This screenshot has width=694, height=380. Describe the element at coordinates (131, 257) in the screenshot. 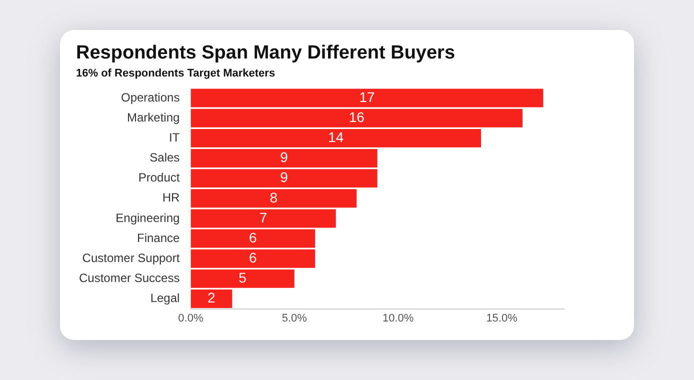

I see `y-tick-label: Customer Support` at that location.